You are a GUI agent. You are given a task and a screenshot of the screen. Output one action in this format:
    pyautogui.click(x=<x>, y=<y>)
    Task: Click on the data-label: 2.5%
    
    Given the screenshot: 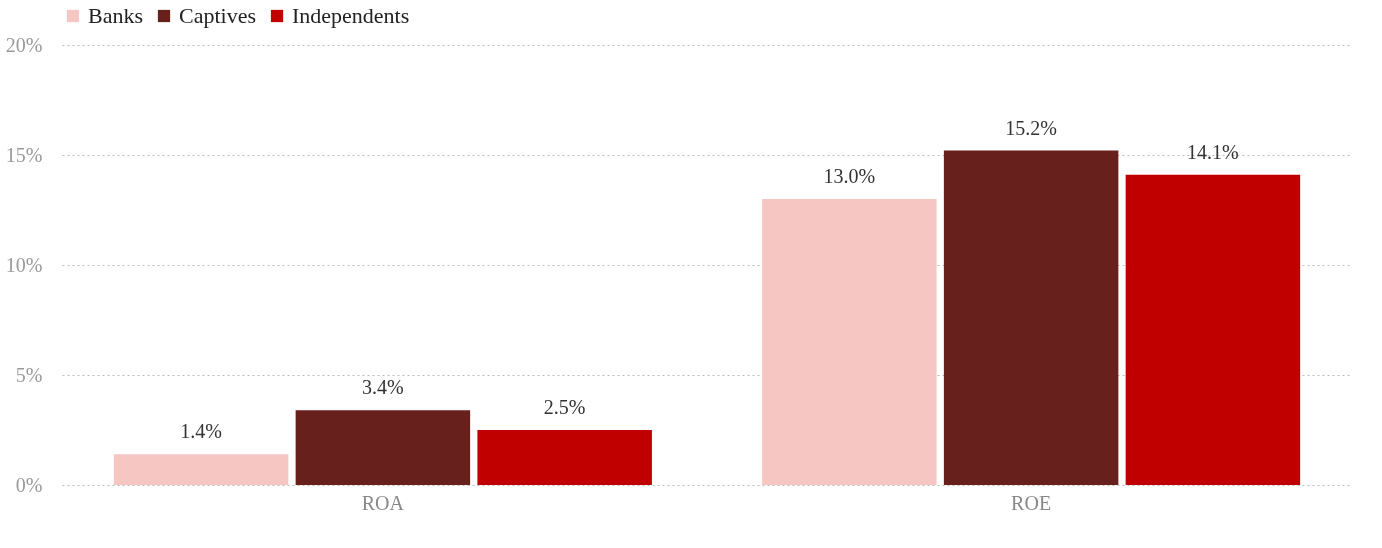 What is the action you would take?
    pyautogui.click(x=564, y=407)
    